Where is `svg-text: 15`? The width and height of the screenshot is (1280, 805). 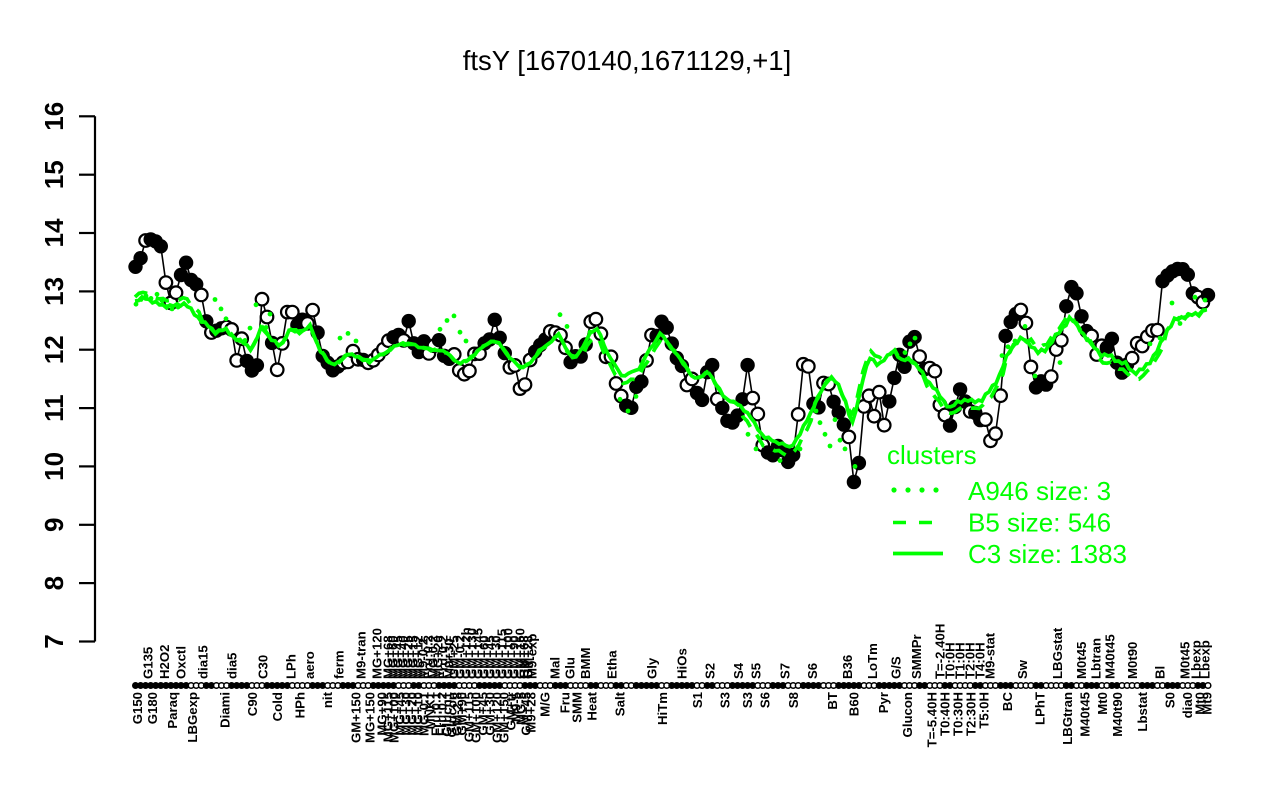
svg-text: 15 is located at coordinates (54, 174).